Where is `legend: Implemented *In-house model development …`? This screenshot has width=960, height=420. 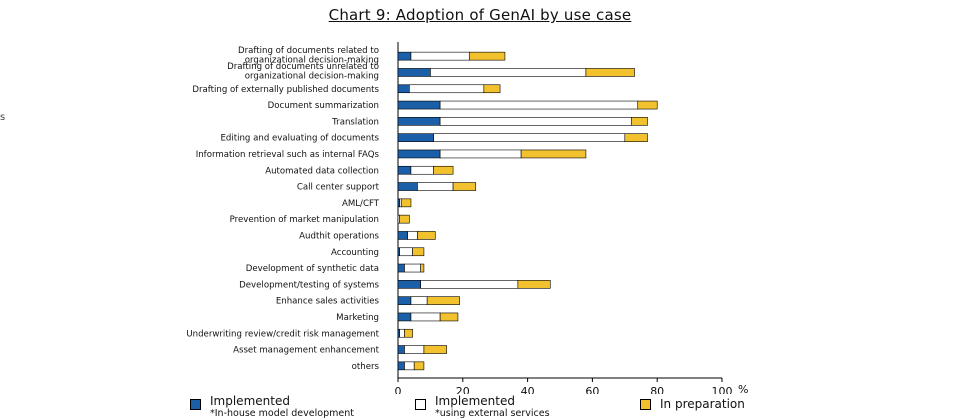 legend: Implemented *In-house model development … is located at coordinates (480, 407).